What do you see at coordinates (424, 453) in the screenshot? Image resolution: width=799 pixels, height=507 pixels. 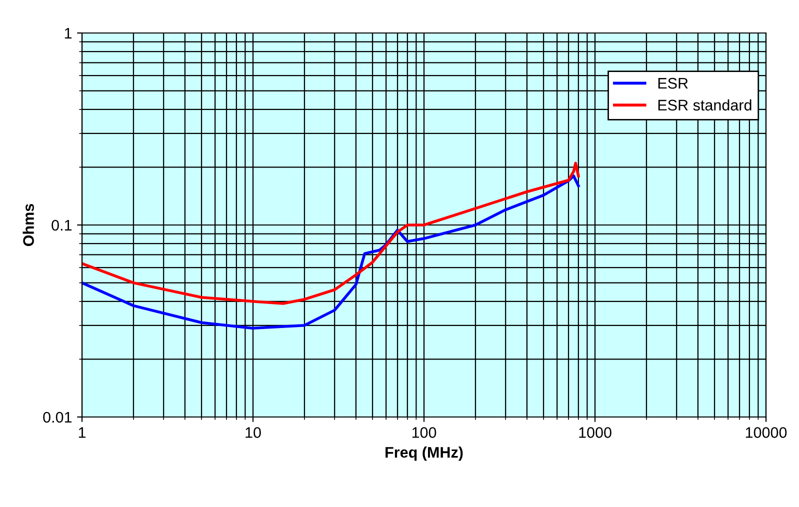 I see `x-axis-title: Freq (MHz)` at bounding box center [424, 453].